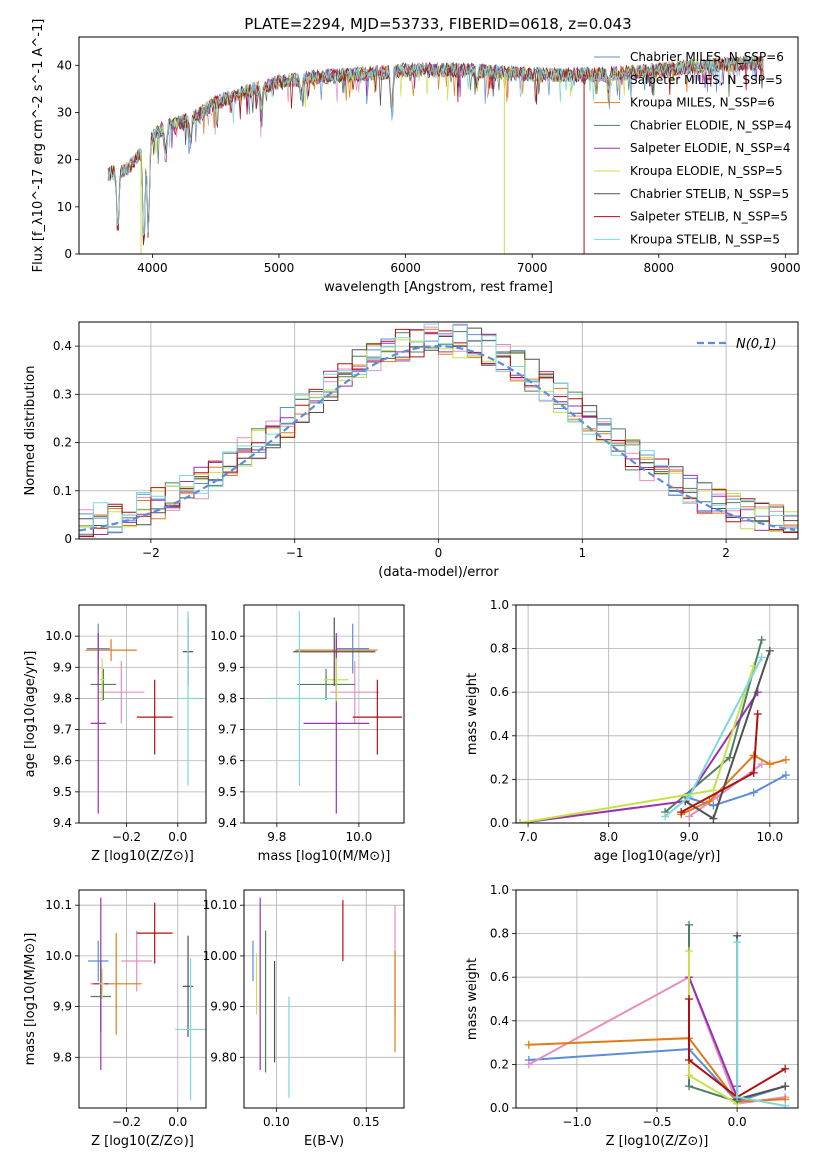 The height and width of the screenshot is (1170, 819). Describe the element at coordinates (725, 790) in the screenshot. I see `mass-weight-line-salpeter_miles` at that location.